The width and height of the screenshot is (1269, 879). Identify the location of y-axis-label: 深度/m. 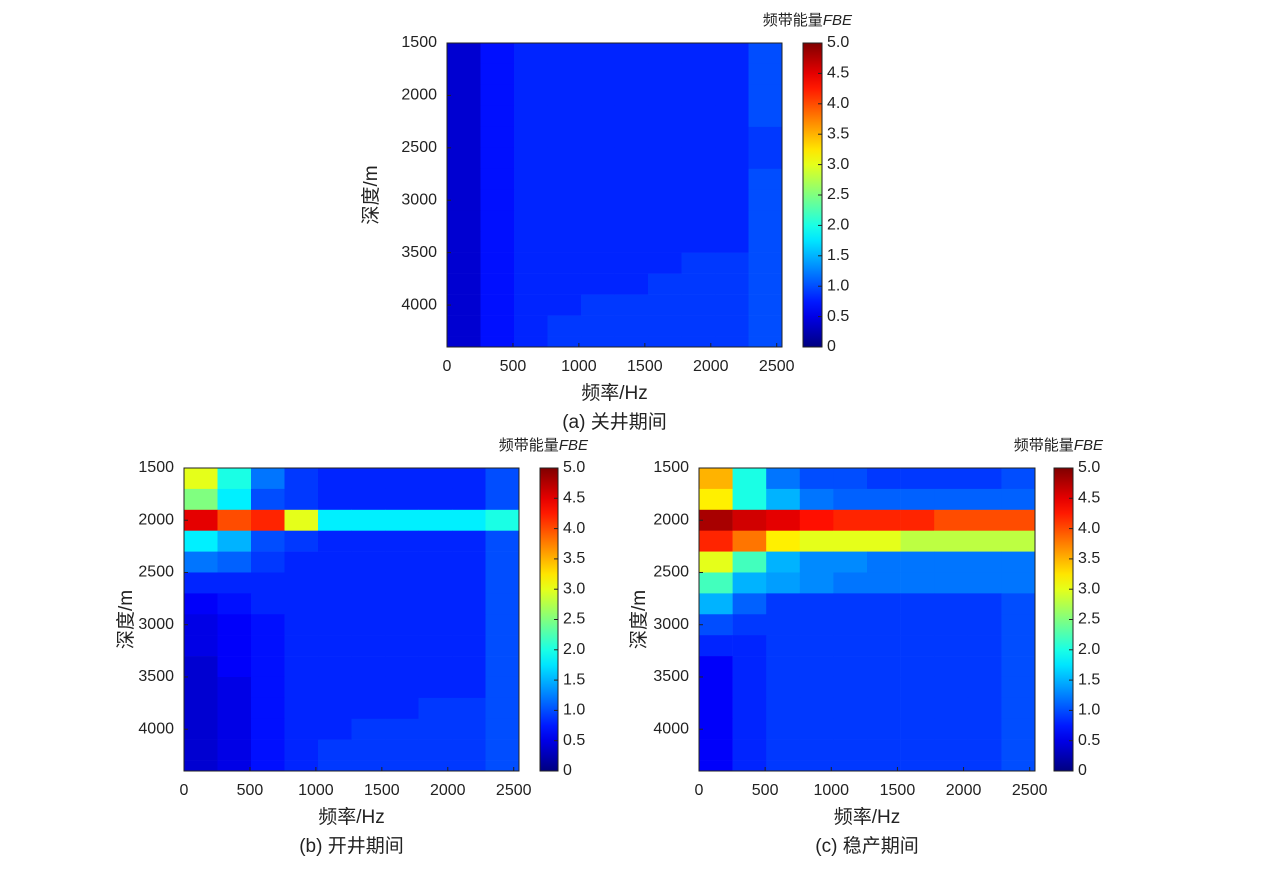
(639, 619).